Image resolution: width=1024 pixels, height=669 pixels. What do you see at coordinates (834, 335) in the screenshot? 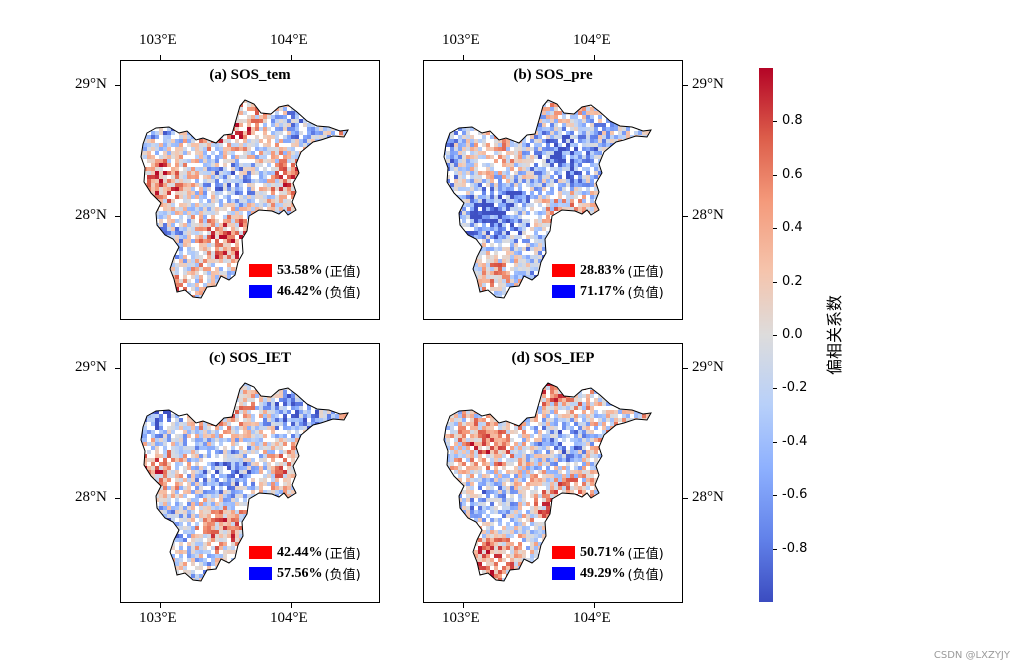
I see `colorbar-label: 偏相关系数` at bounding box center [834, 335].